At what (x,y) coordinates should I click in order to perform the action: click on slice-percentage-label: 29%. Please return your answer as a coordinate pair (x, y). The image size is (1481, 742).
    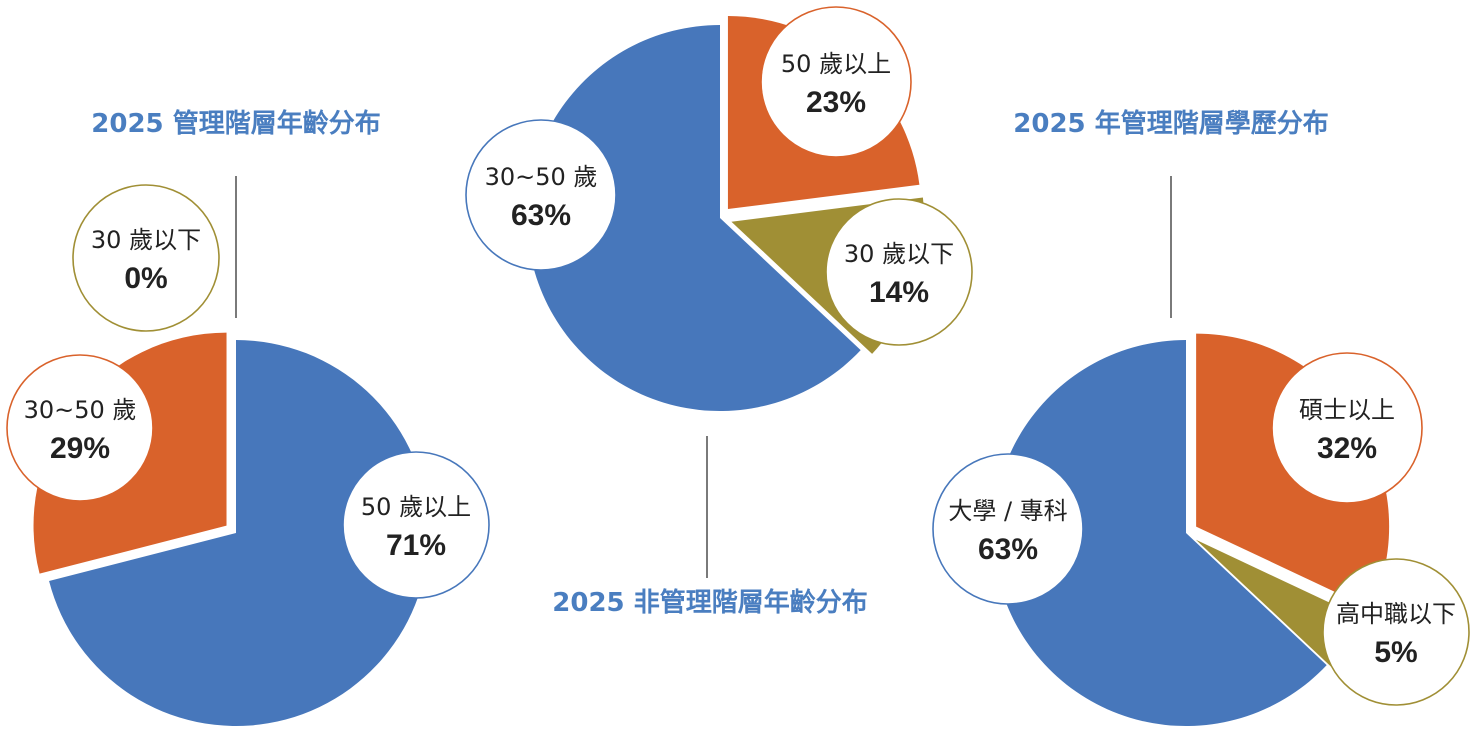
    Looking at the image, I should click on (80, 448).